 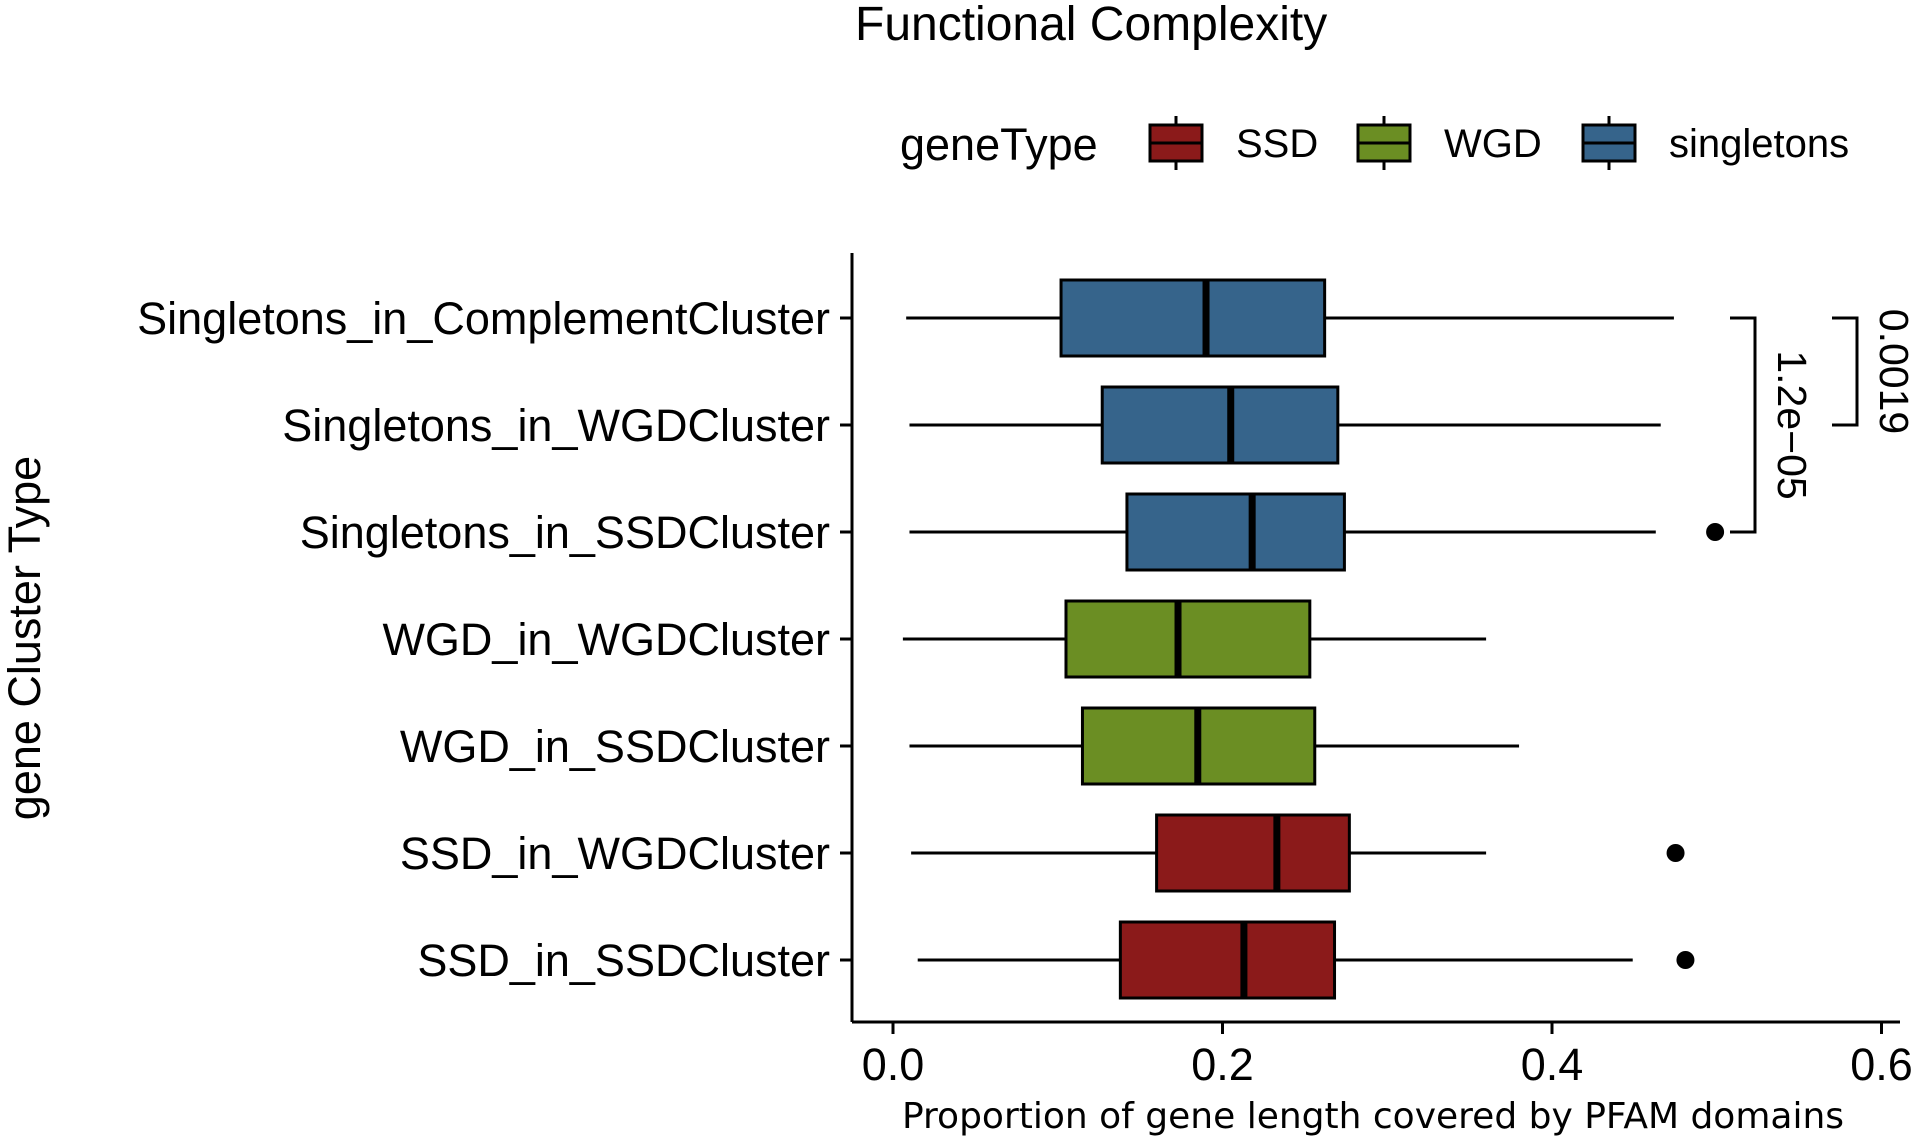 What do you see at coordinates (1881, 1064) in the screenshot?
I see `x-tick-label: 0.6` at bounding box center [1881, 1064].